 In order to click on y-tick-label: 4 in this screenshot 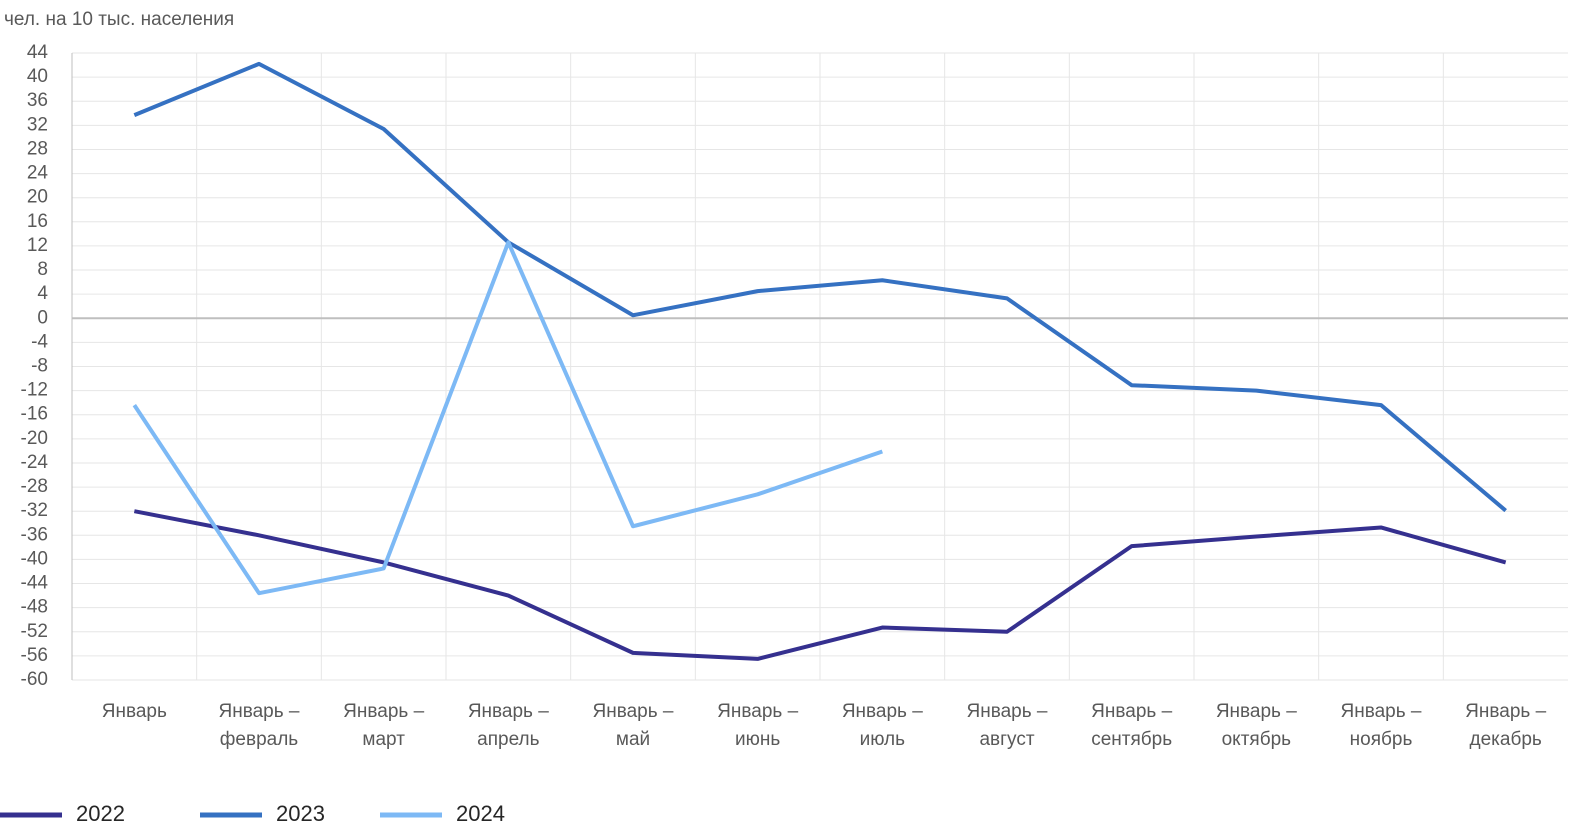, I will do `click(42, 293)`.